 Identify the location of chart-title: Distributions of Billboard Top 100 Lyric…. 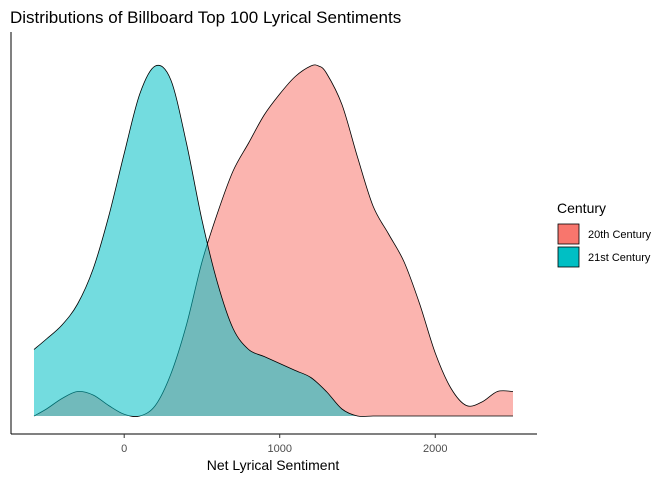
(205, 17).